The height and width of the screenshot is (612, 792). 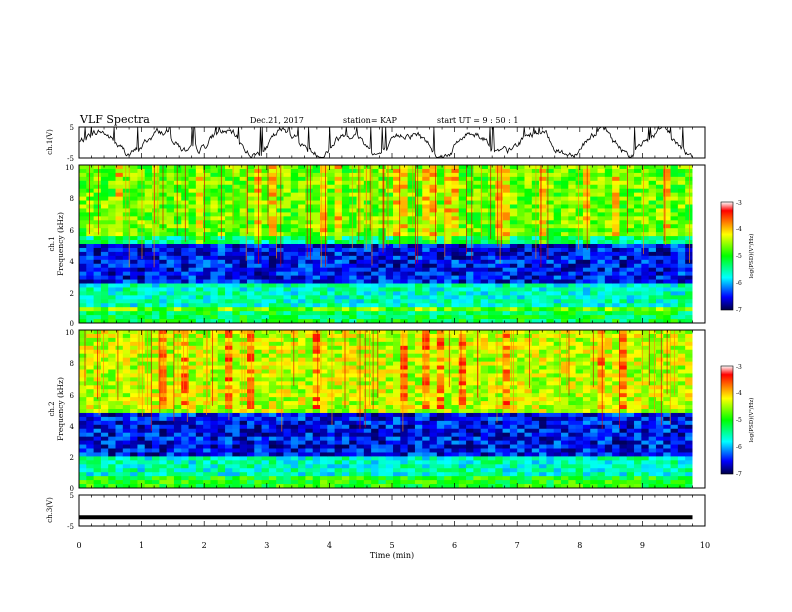 I want to click on ch1-ytick-6: 6, so click(x=72, y=231).